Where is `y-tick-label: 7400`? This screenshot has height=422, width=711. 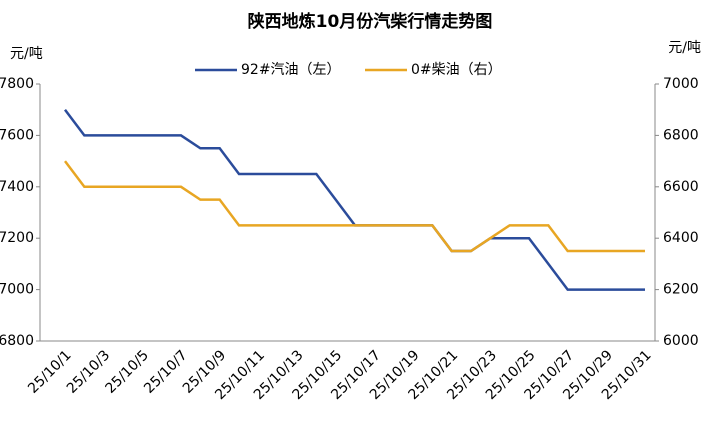
y-tick-label: 7400 is located at coordinates (17, 187).